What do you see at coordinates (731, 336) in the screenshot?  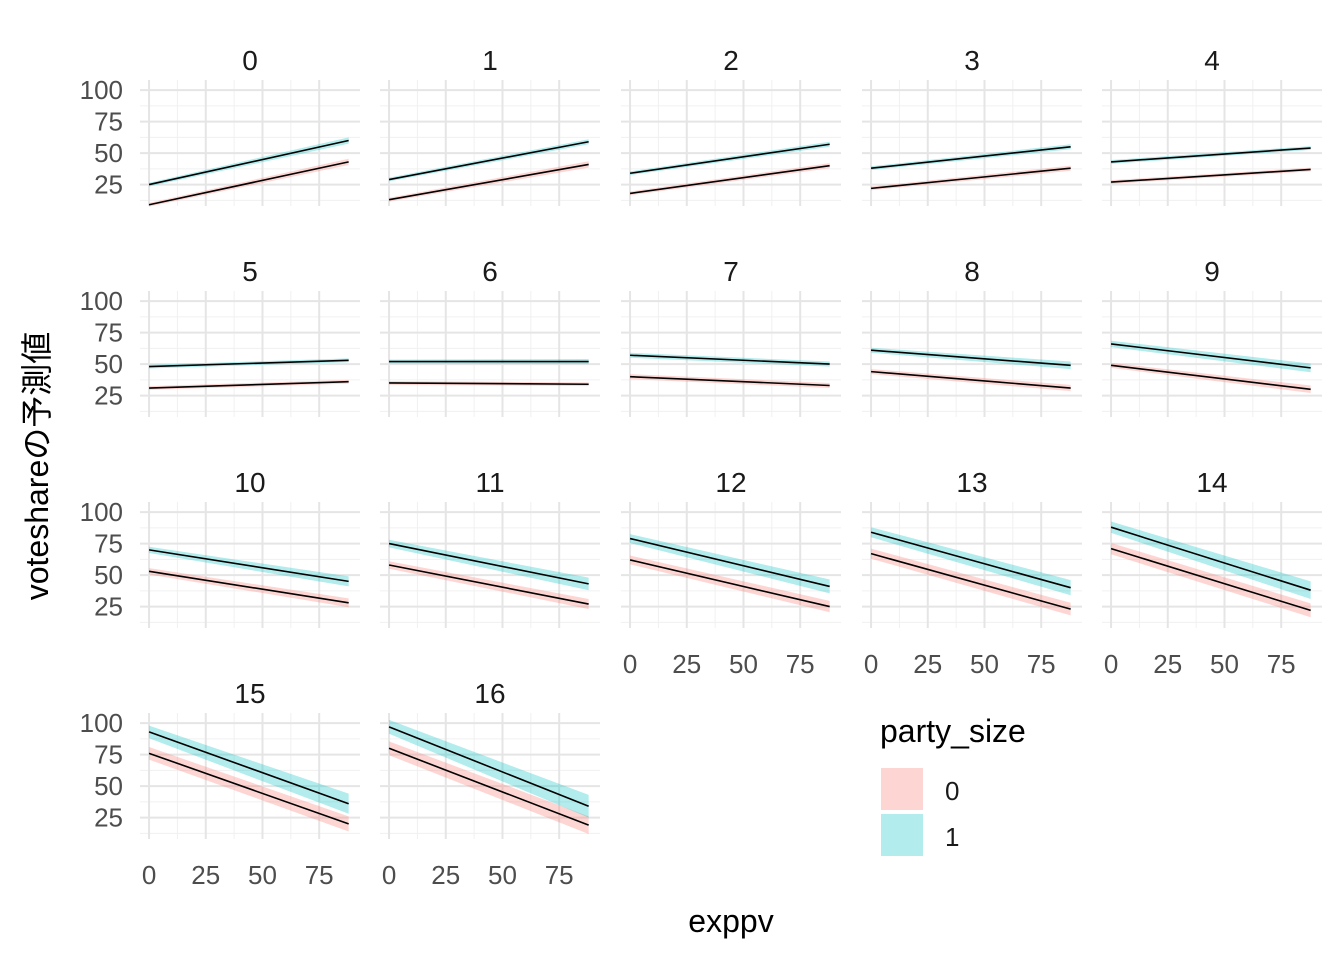 I see `facet-panel-7: 7` at bounding box center [731, 336].